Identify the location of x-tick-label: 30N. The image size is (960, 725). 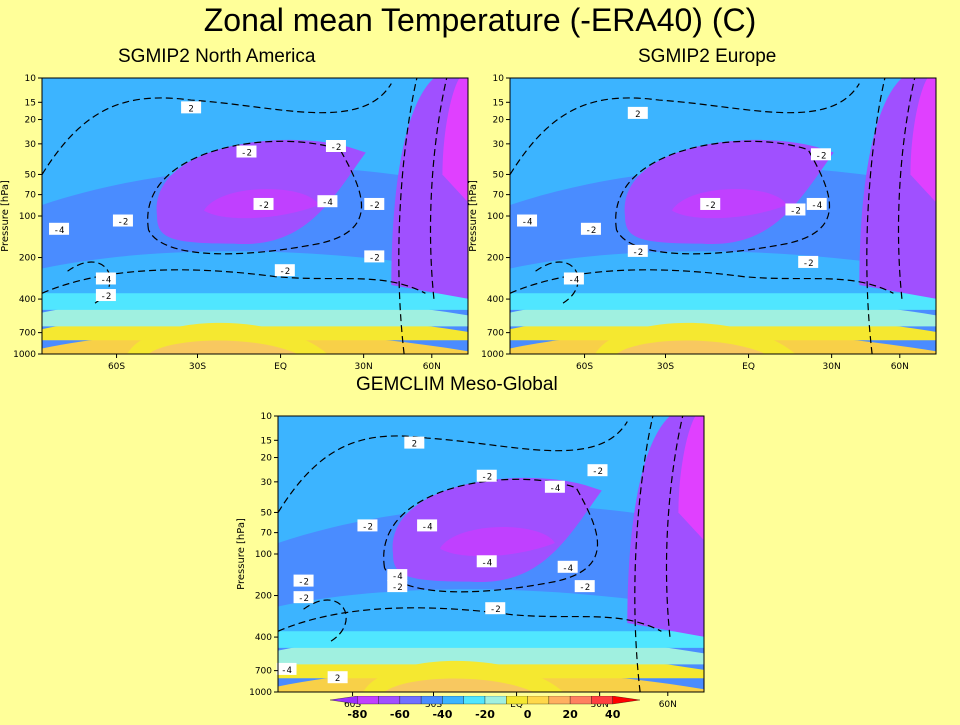
(364, 367).